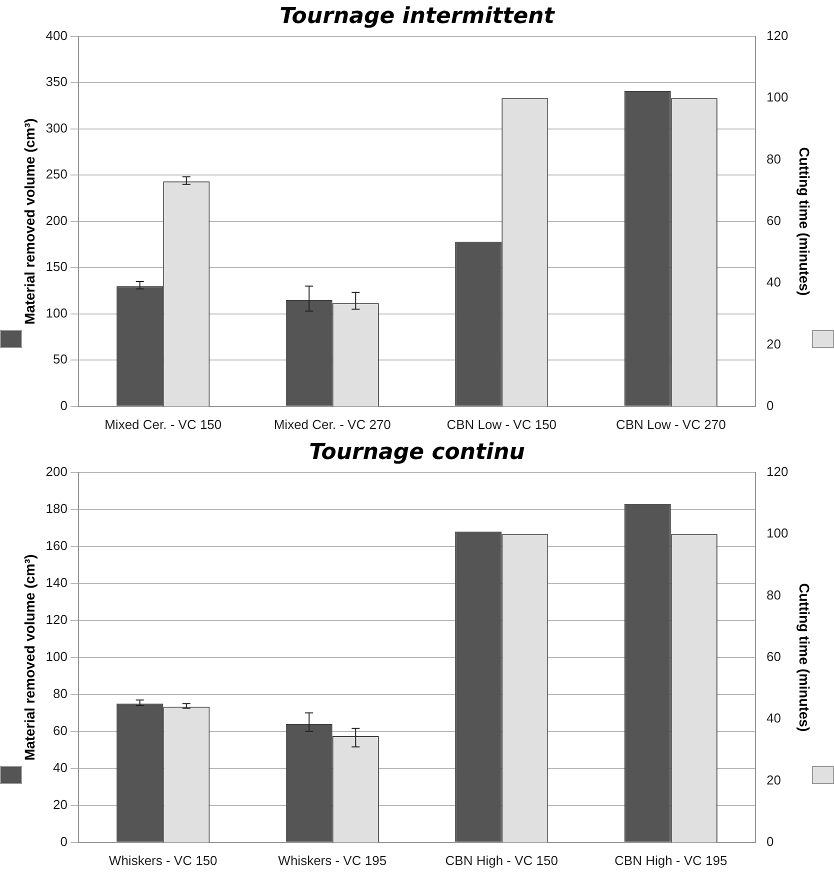  What do you see at coordinates (332, 424) in the screenshot?
I see `x-tick-label: Mixed Cer. - VC 270` at bounding box center [332, 424].